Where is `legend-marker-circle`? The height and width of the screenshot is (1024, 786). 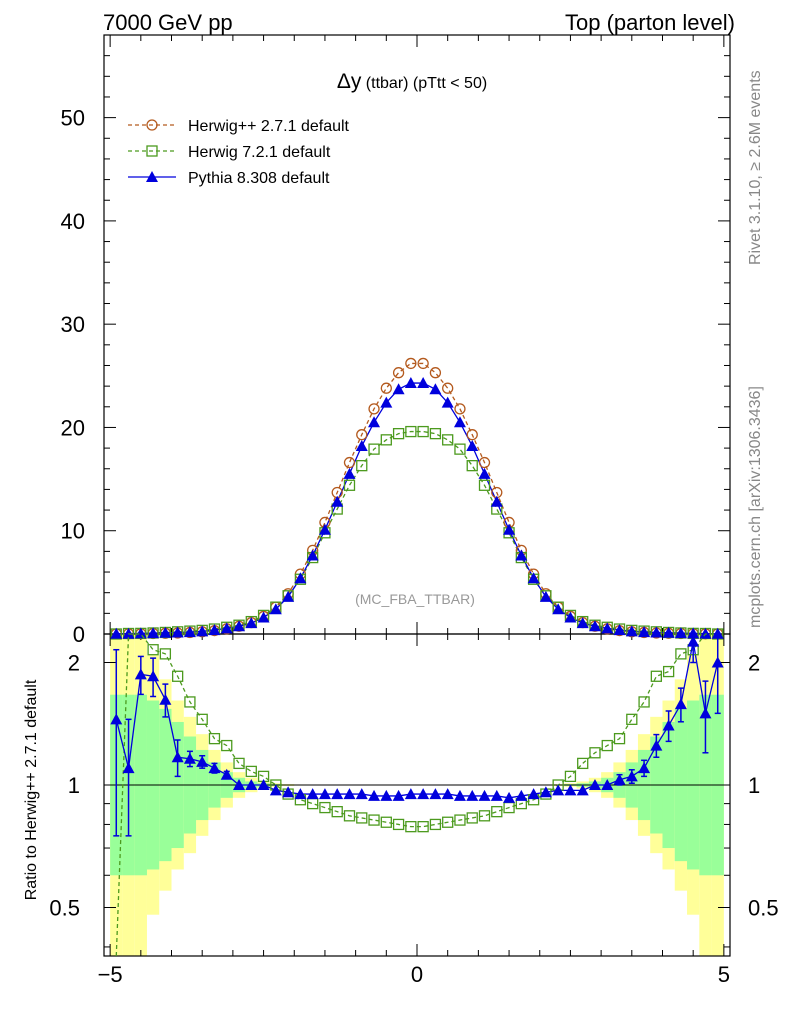 legend-marker-circle is located at coordinates (152, 125).